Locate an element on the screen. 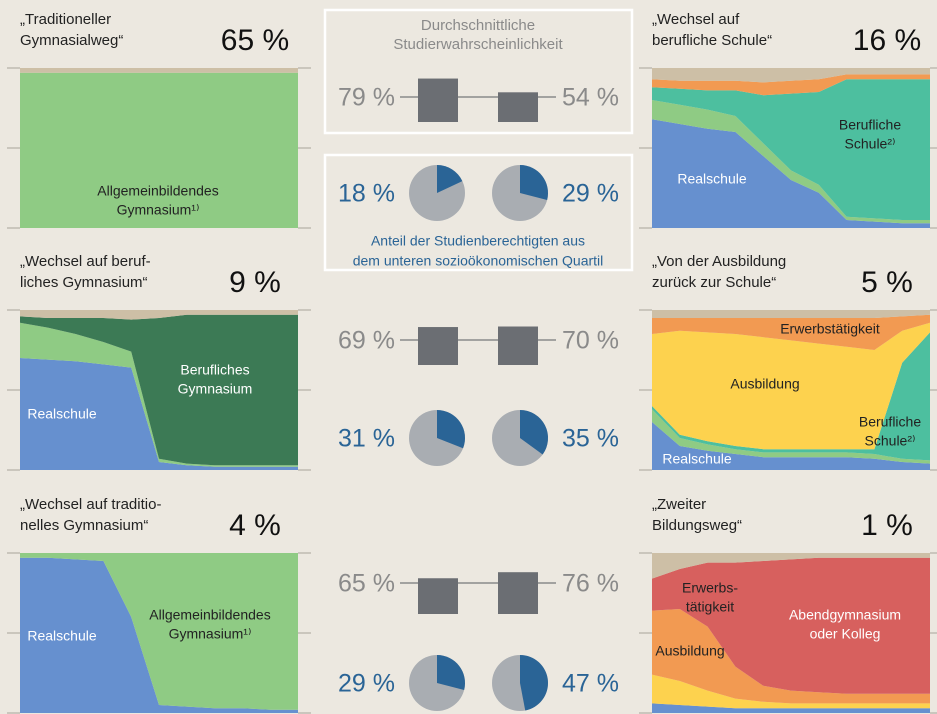 This screenshot has width=937, height=714. series-label: Berufliches is located at coordinates (214, 370).